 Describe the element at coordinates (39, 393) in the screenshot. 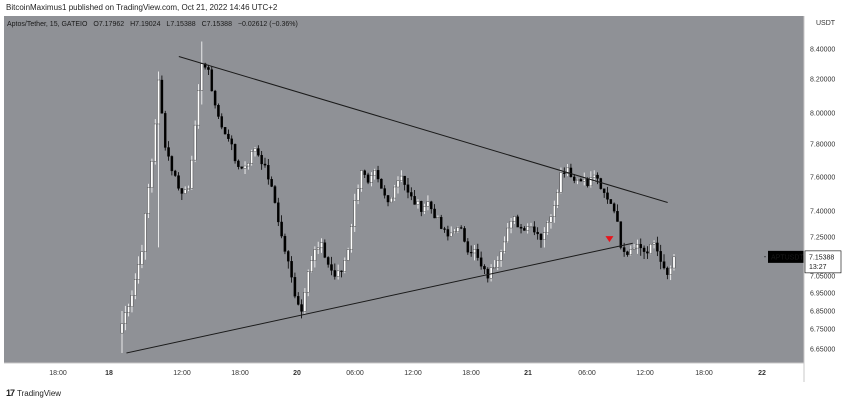

I see `footer-brand: TradingView` at that location.